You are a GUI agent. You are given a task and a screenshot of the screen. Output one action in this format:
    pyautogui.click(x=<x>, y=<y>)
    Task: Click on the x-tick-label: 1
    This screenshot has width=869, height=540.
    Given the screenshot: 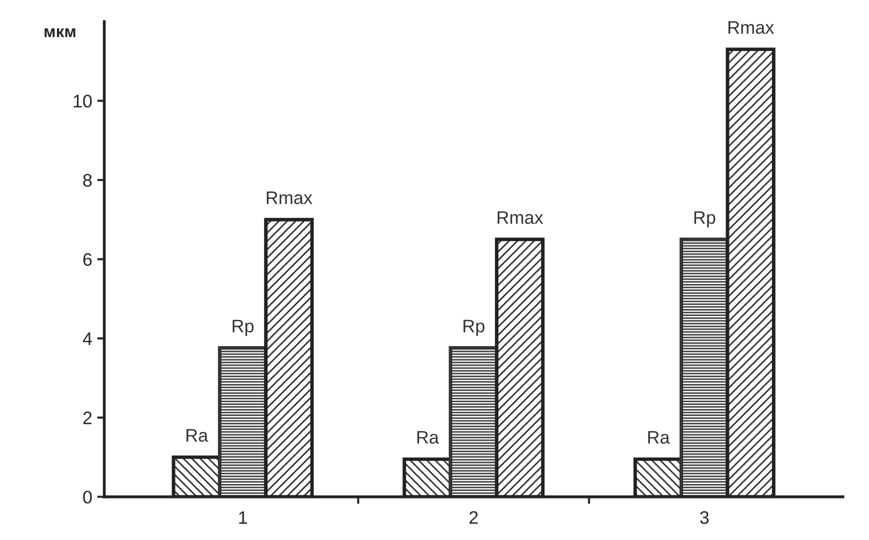 What is the action you would take?
    pyautogui.click(x=243, y=517)
    